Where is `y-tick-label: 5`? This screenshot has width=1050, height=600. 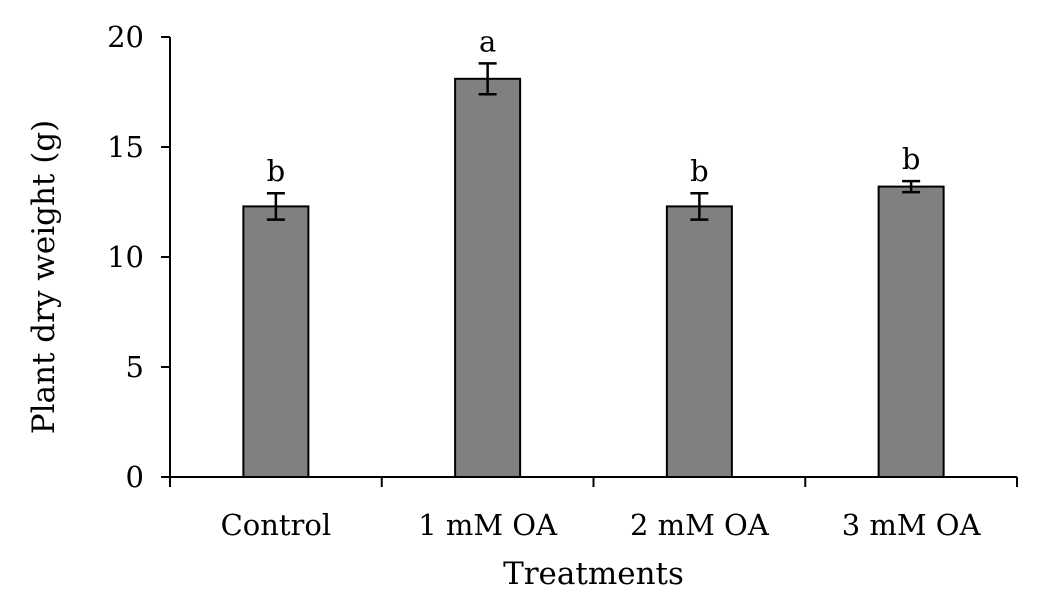 y-tick-label: 5 is located at coordinates (135, 367).